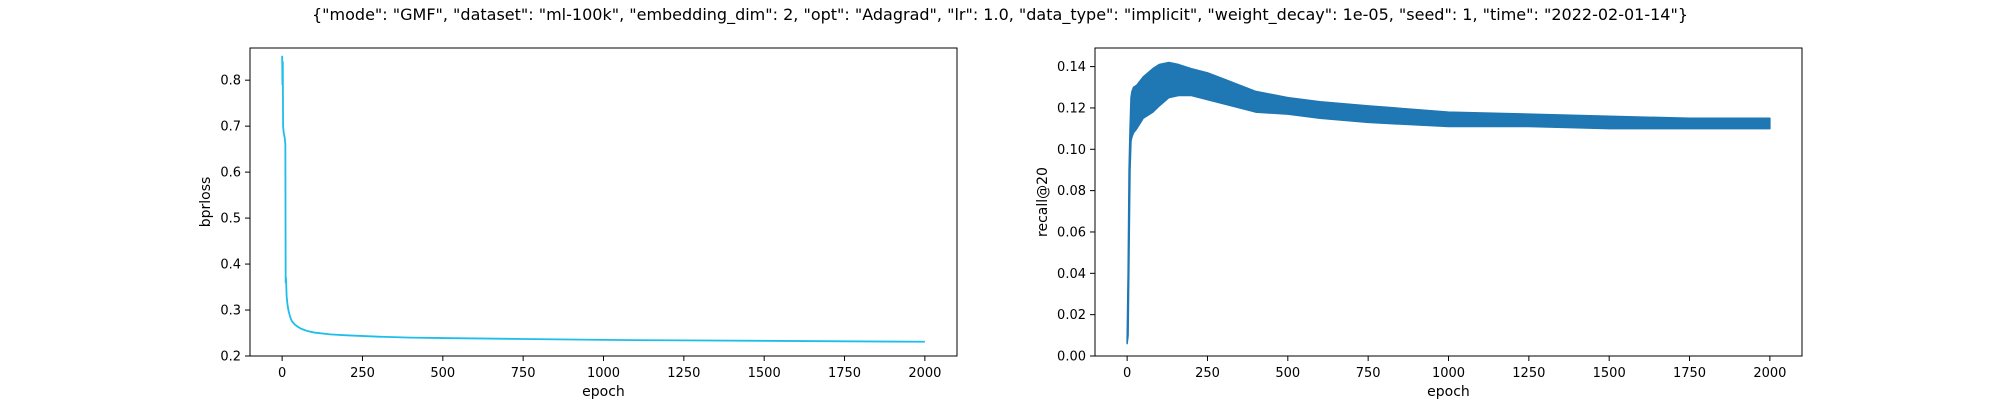  Describe the element at coordinates (230, 173) in the screenshot. I see `y-tick-label: 0.6` at that location.